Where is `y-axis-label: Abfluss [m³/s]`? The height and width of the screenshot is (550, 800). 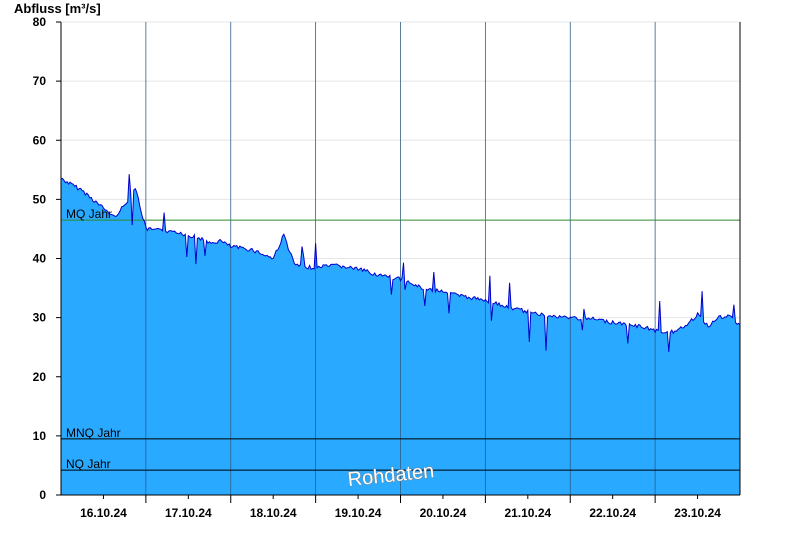
y-axis-label: Abfluss [m³/s] is located at coordinates (57, 8).